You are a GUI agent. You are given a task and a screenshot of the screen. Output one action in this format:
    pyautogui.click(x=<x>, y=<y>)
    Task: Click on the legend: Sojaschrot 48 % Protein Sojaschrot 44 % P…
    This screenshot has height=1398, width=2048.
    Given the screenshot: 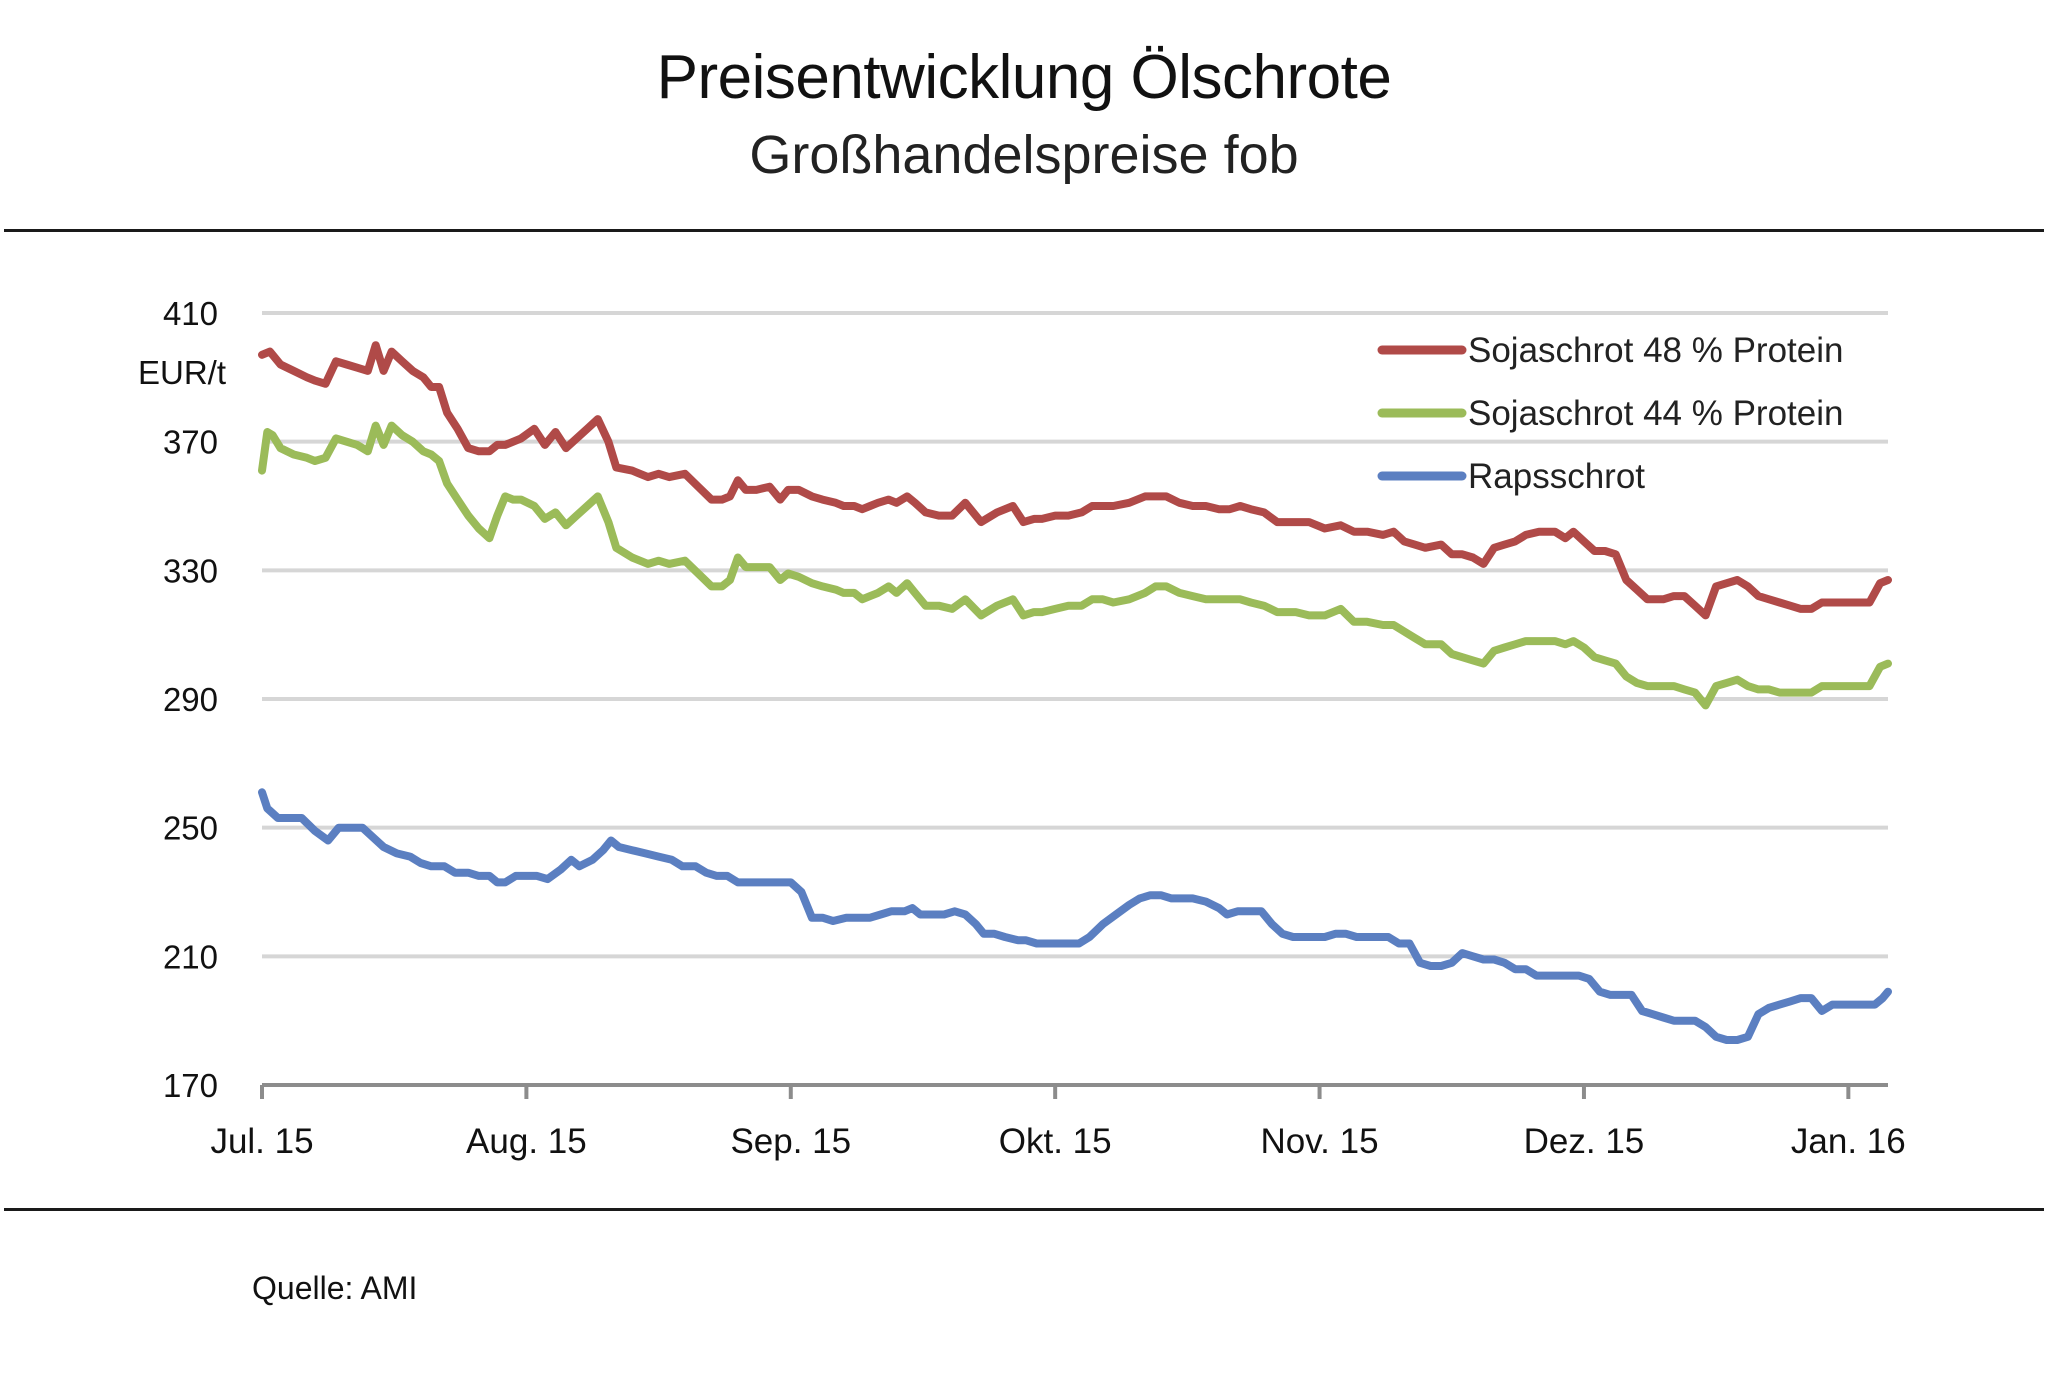 What is the action you would take?
    pyautogui.click(x=1610, y=413)
    